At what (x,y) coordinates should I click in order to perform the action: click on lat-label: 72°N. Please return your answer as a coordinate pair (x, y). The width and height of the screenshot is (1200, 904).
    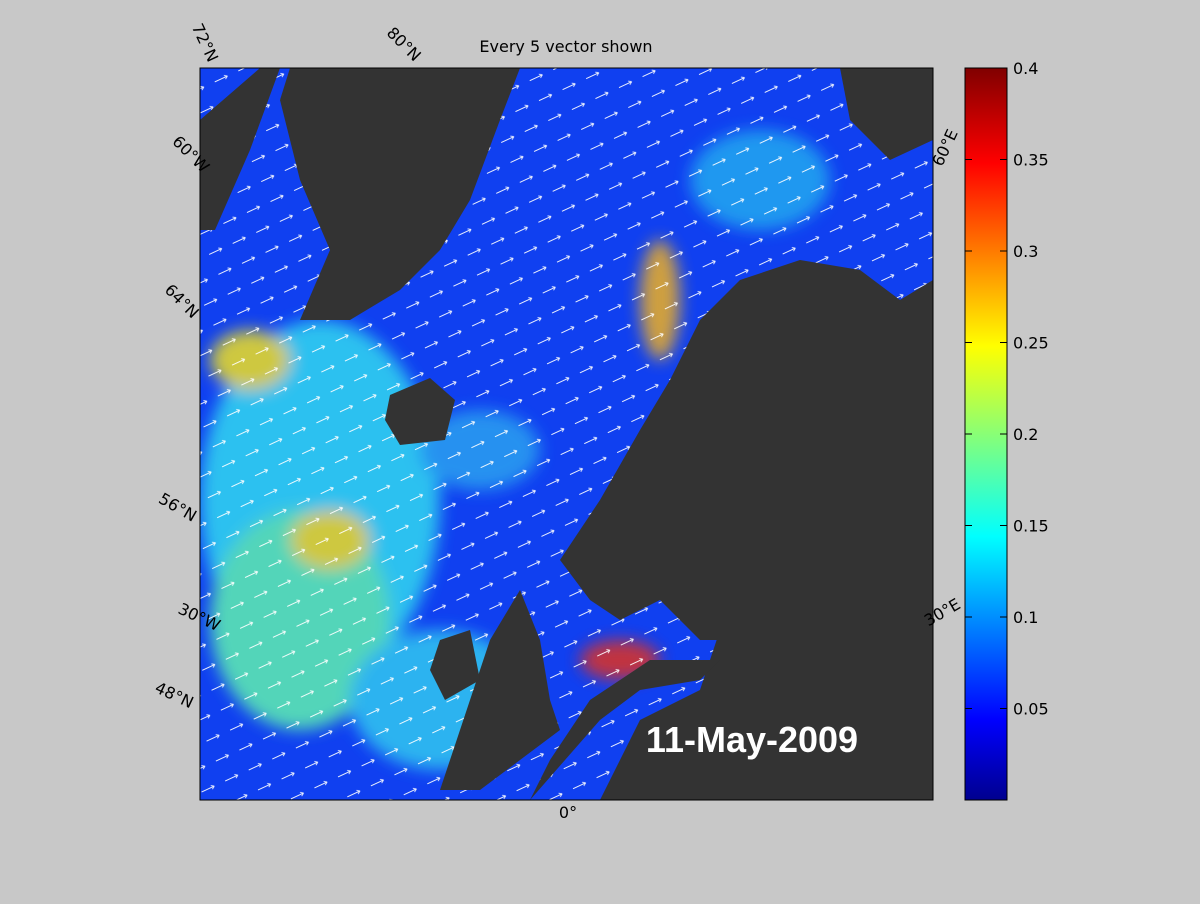
    Looking at the image, I should click on (205, 42).